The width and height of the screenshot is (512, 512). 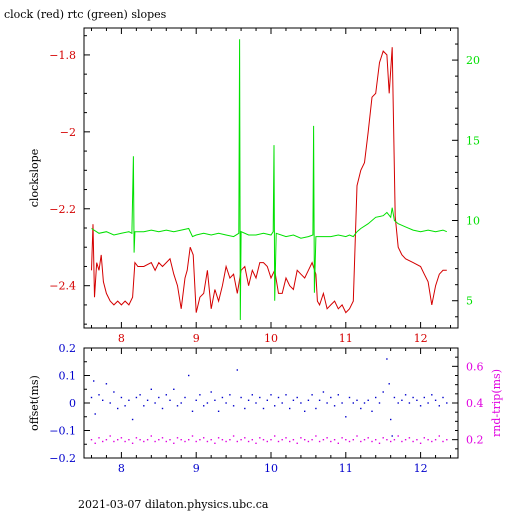 I want to click on y-tick-label: −2.2, so click(x=62, y=209).